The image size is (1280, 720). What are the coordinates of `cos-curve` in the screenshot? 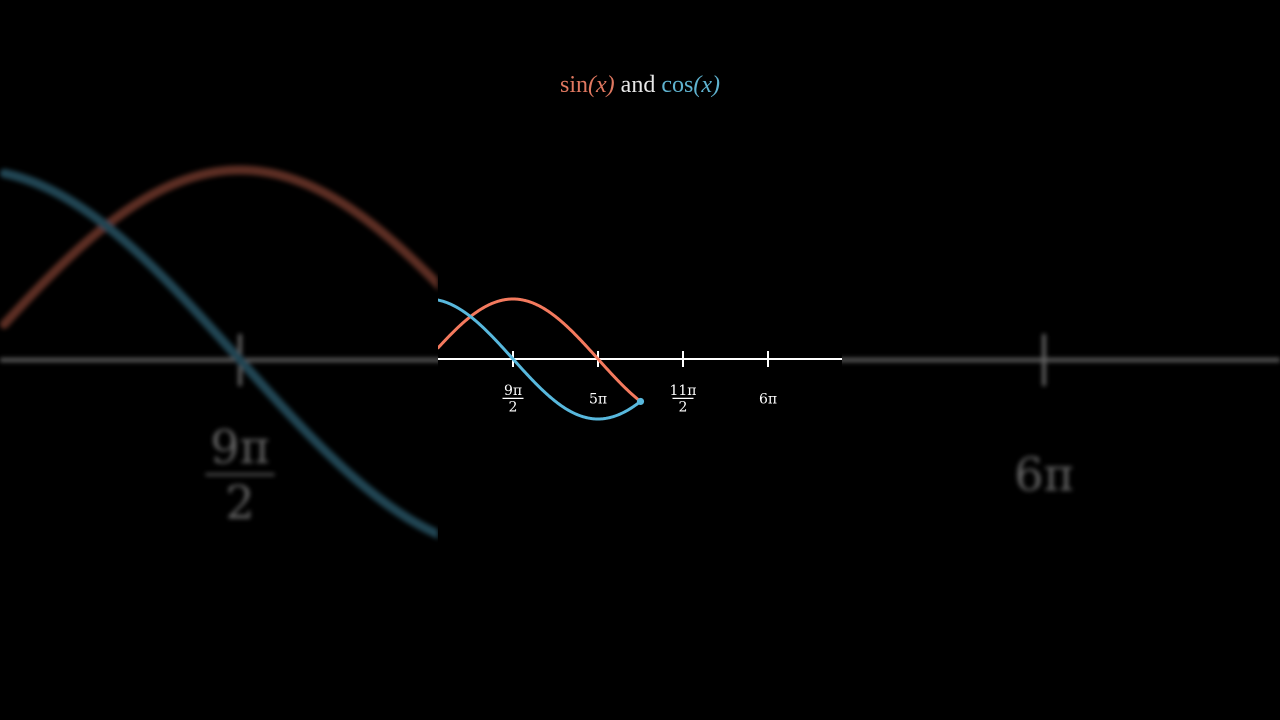 It's located at (540, 359).